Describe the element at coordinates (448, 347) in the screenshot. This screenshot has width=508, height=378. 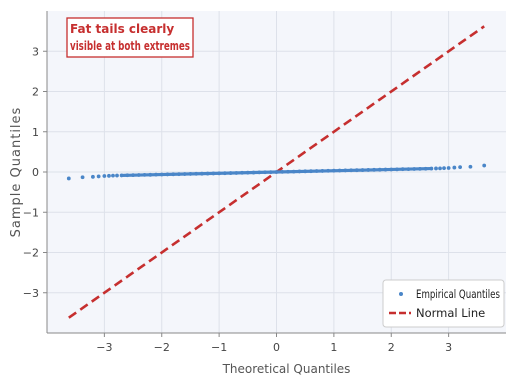
I see `x-tick-label: 3` at that location.